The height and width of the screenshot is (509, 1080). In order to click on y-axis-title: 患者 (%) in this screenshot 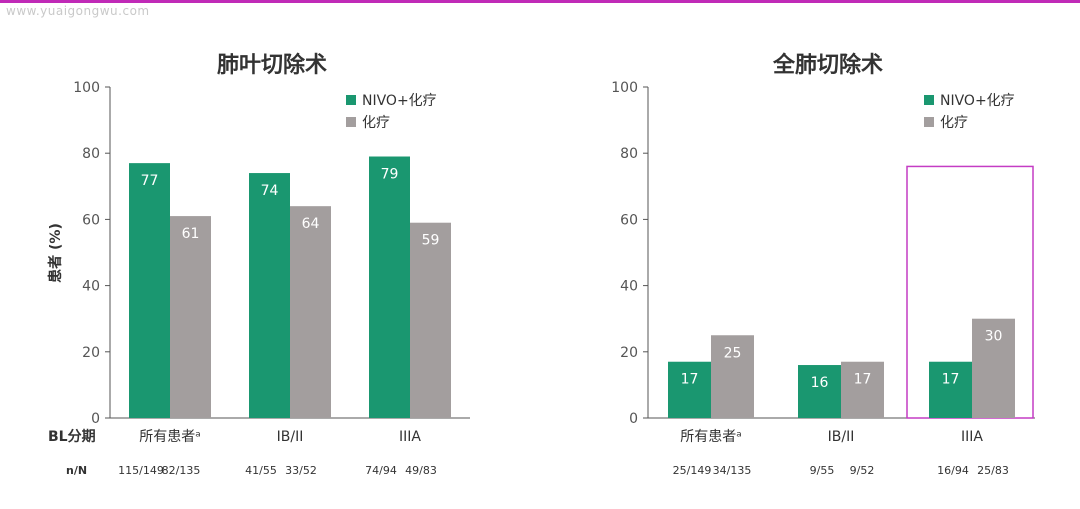, I will do `click(55, 253)`.